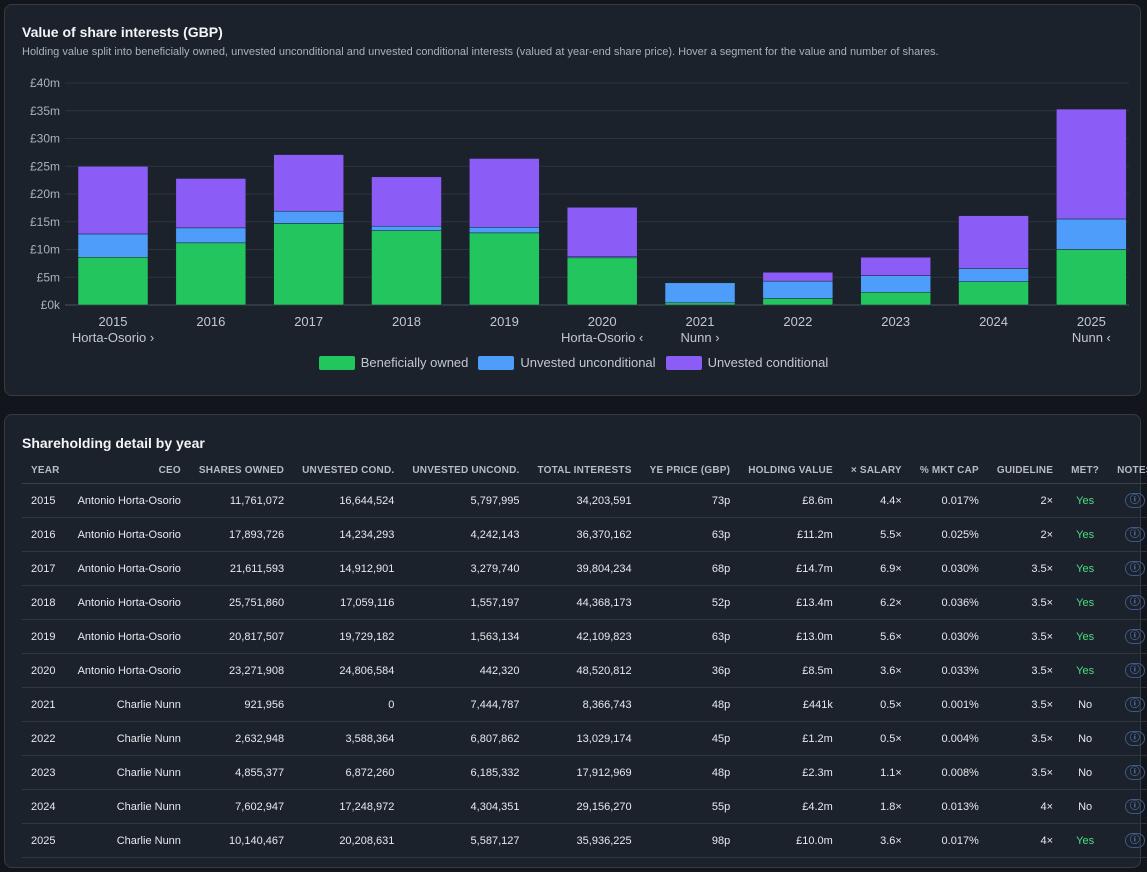  I want to click on column-header: UNVESTED UNCOND., so click(466, 470).